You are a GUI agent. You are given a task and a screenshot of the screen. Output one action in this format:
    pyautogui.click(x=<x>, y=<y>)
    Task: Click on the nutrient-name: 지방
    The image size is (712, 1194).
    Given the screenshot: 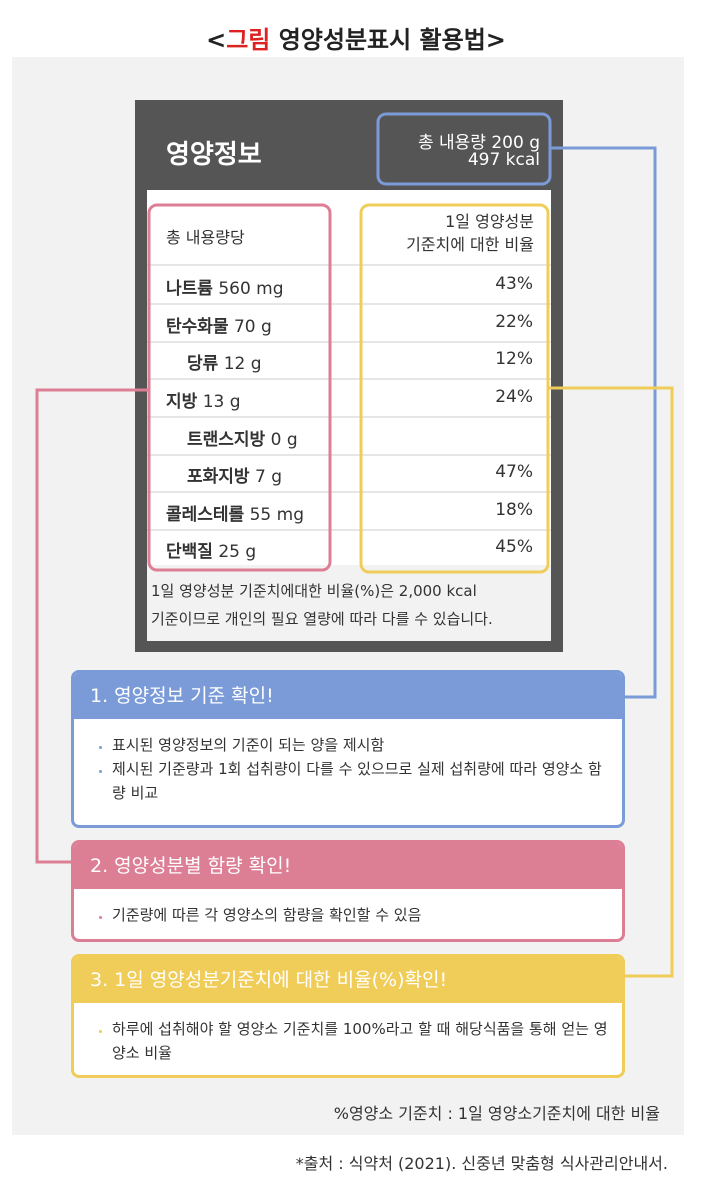 What is the action you would take?
    pyautogui.click(x=182, y=402)
    